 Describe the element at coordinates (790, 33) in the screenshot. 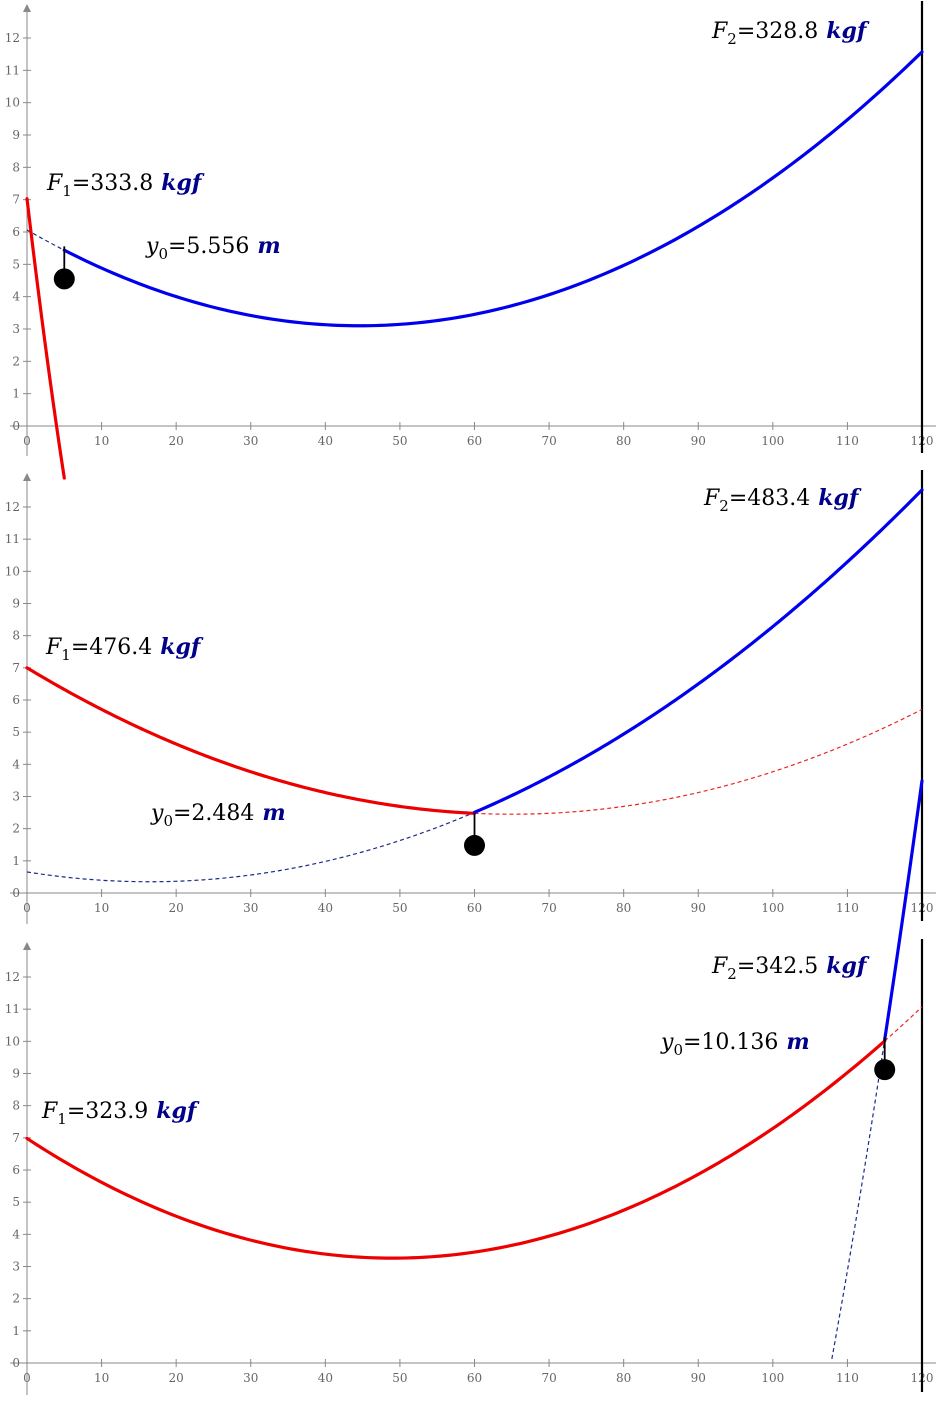

I see `f2-tension-label: F2=328.8 kgf` at that location.